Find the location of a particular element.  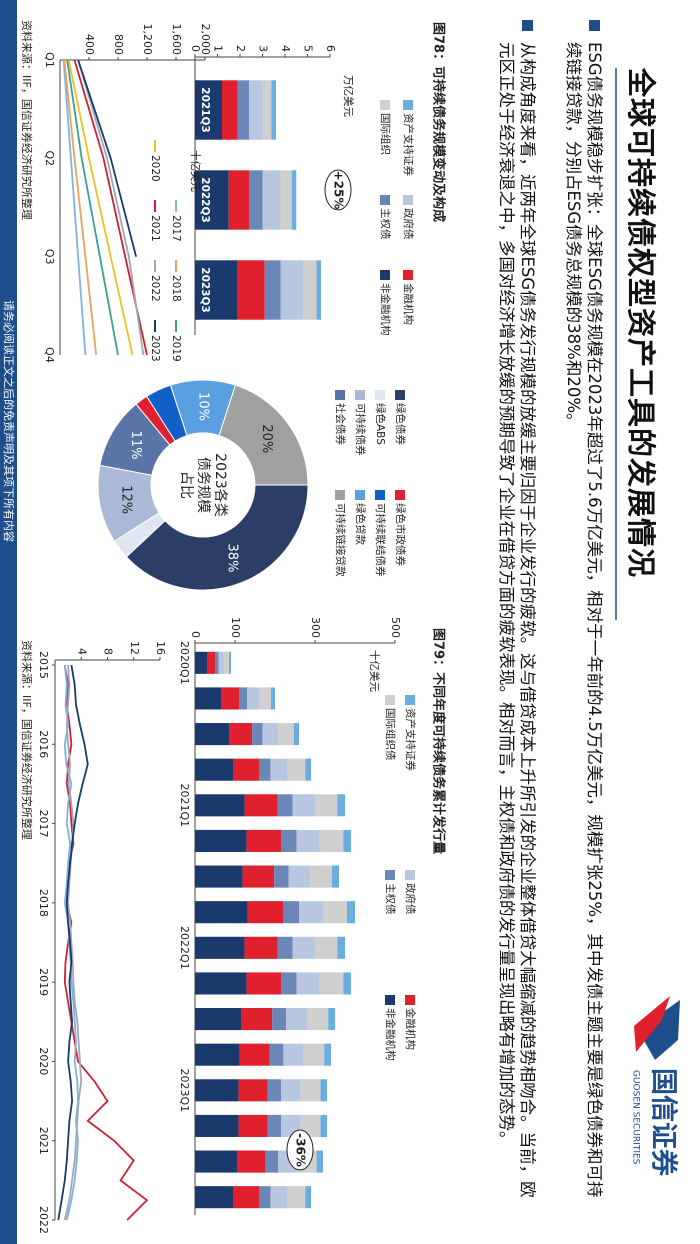

legend-label: 2017 is located at coordinates (176, 228).